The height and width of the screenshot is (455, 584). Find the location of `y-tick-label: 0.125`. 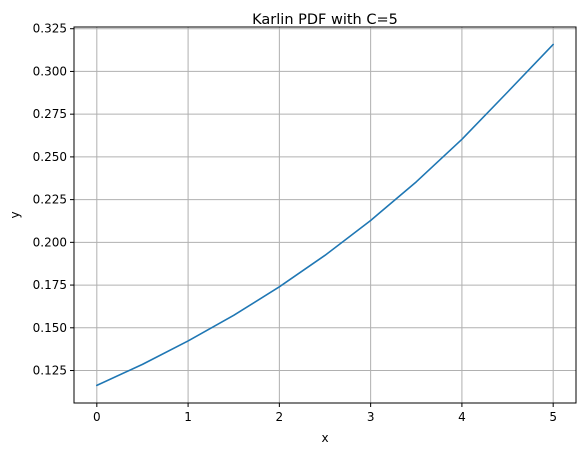

y-tick-label: 0.125 is located at coordinates (50, 371).